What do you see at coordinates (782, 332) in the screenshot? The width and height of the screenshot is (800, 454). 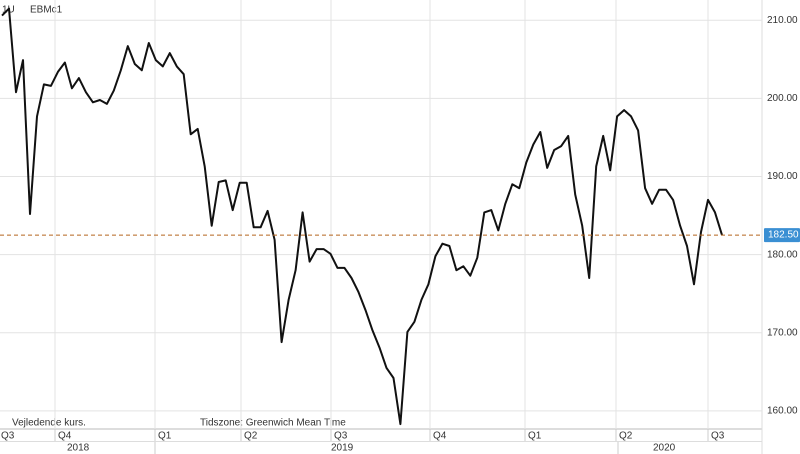 I see `y-tick-label: 170.00` at bounding box center [782, 332].